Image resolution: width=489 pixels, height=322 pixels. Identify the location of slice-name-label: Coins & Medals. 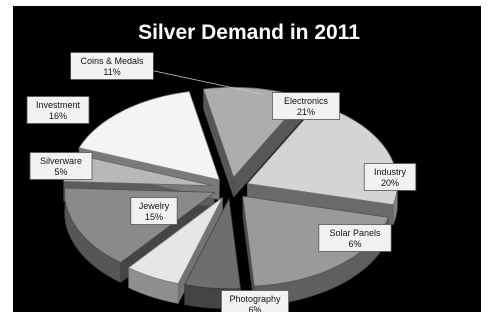
(112, 61).